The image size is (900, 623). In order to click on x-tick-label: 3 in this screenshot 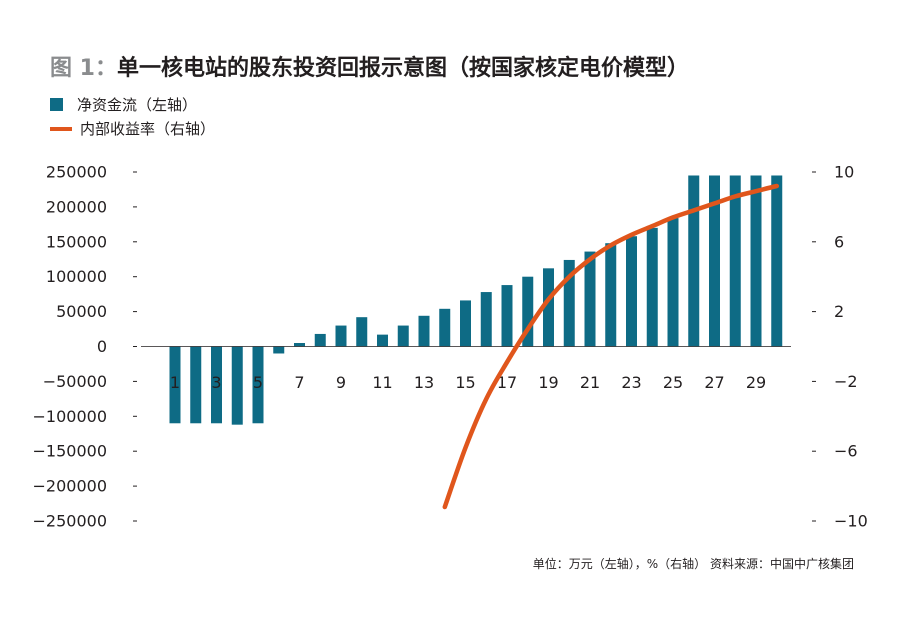, I will do `click(216, 382)`.